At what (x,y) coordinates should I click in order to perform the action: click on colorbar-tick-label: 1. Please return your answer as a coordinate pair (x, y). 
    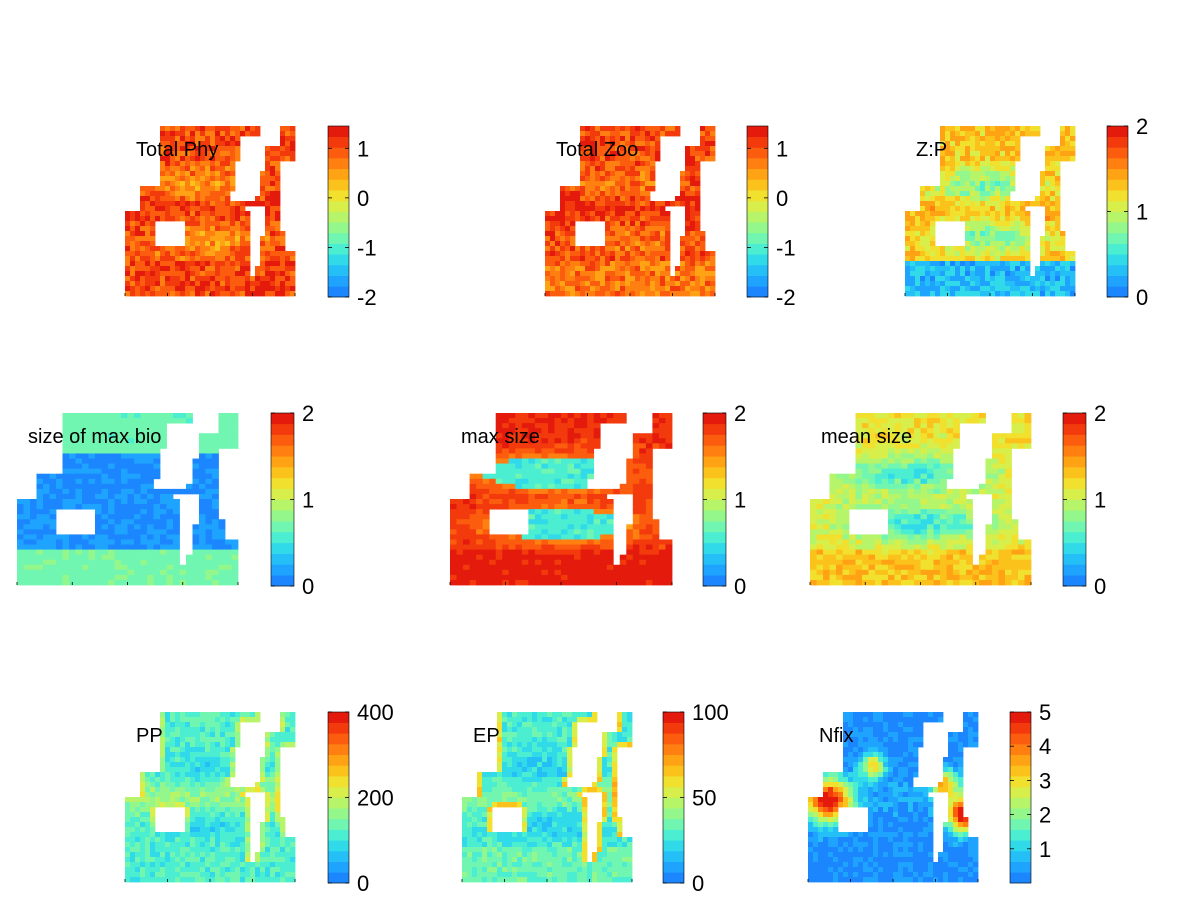
    Looking at the image, I should click on (782, 148).